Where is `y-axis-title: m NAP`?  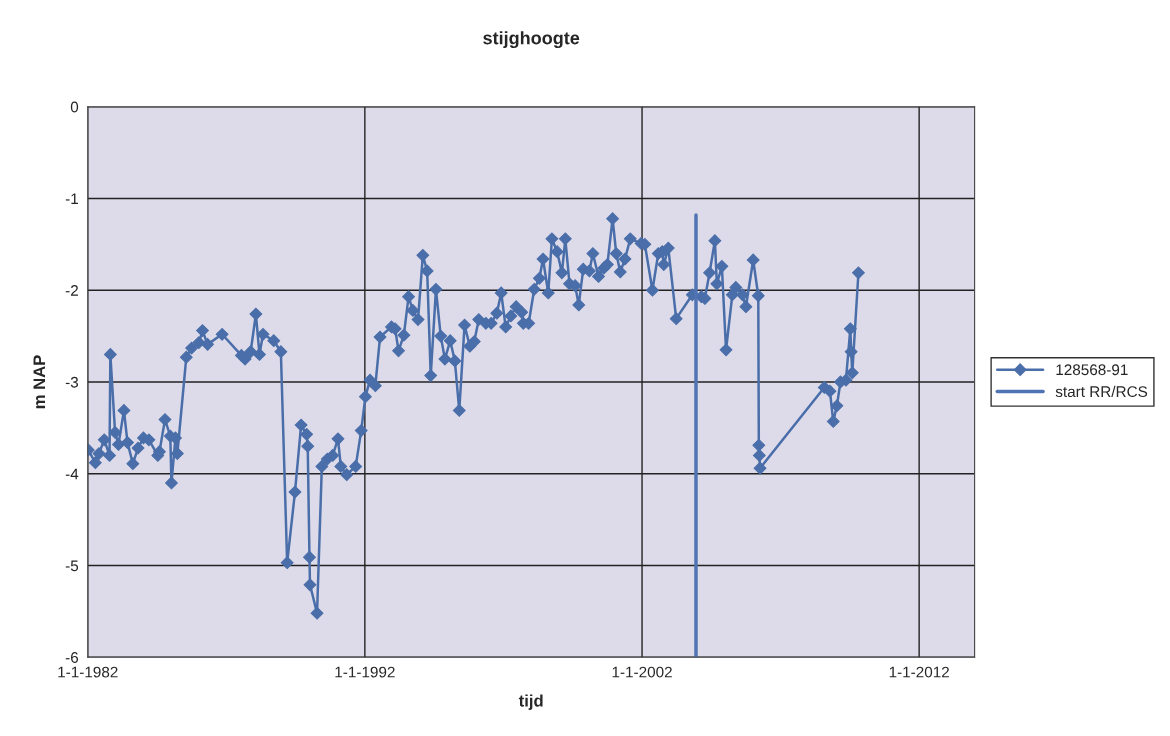 y-axis-title: m NAP is located at coordinates (39, 382).